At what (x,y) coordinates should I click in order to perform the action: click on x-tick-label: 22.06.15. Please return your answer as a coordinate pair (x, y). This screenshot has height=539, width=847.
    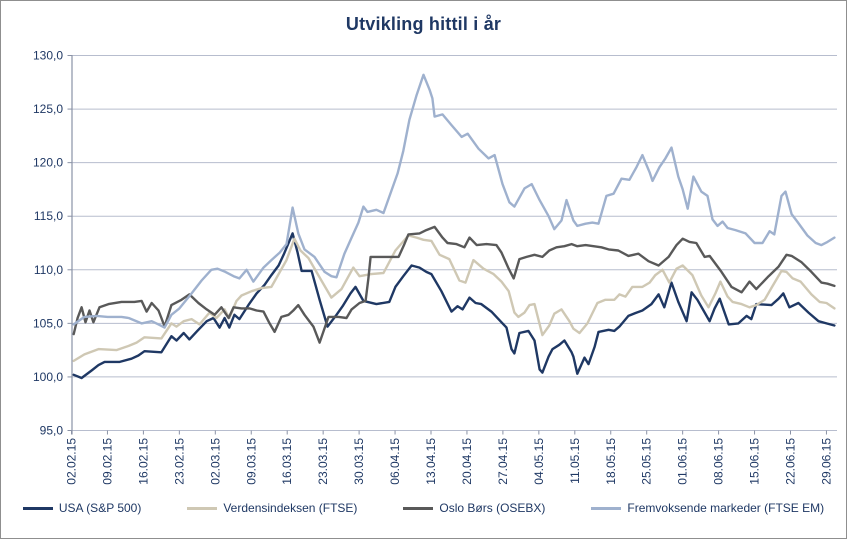
    Looking at the image, I should click on (791, 461).